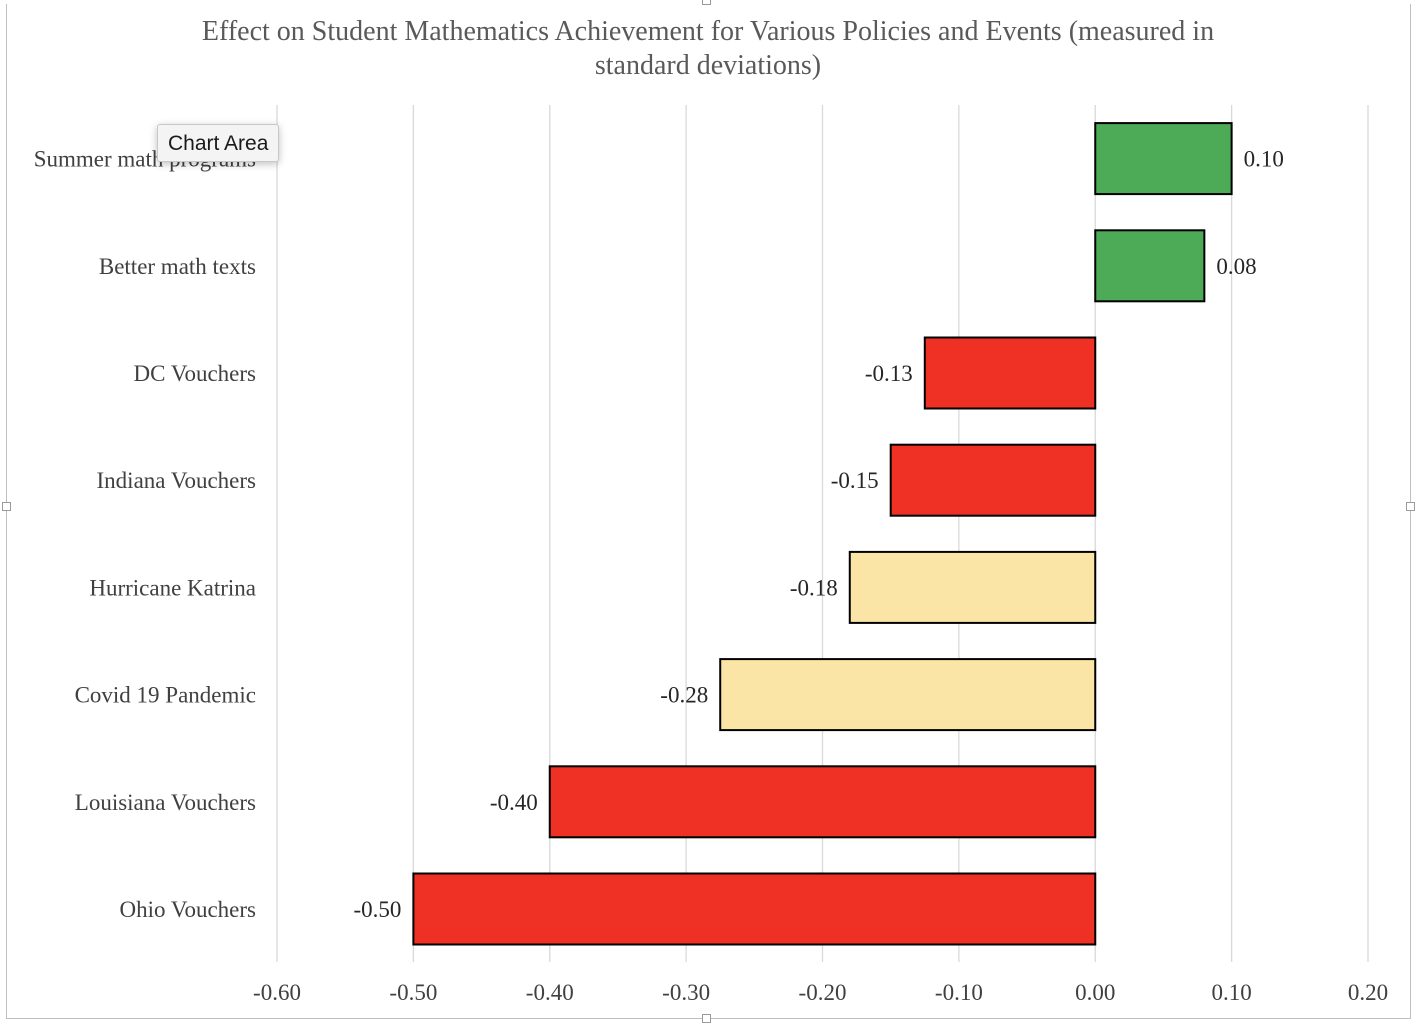 The image size is (1422, 1032). What do you see at coordinates (823, 992) in the screenshot?
I see `tick-label: -0.20` at bounding box center [823, 992].